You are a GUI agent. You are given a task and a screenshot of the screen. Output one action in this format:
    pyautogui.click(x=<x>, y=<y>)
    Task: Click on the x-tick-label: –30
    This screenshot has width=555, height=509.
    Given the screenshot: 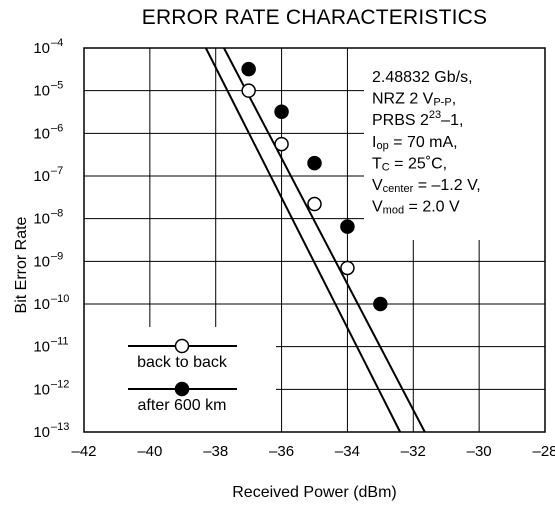 What is the action you would take?
    pyautogui.click(x=479, y=451)
    